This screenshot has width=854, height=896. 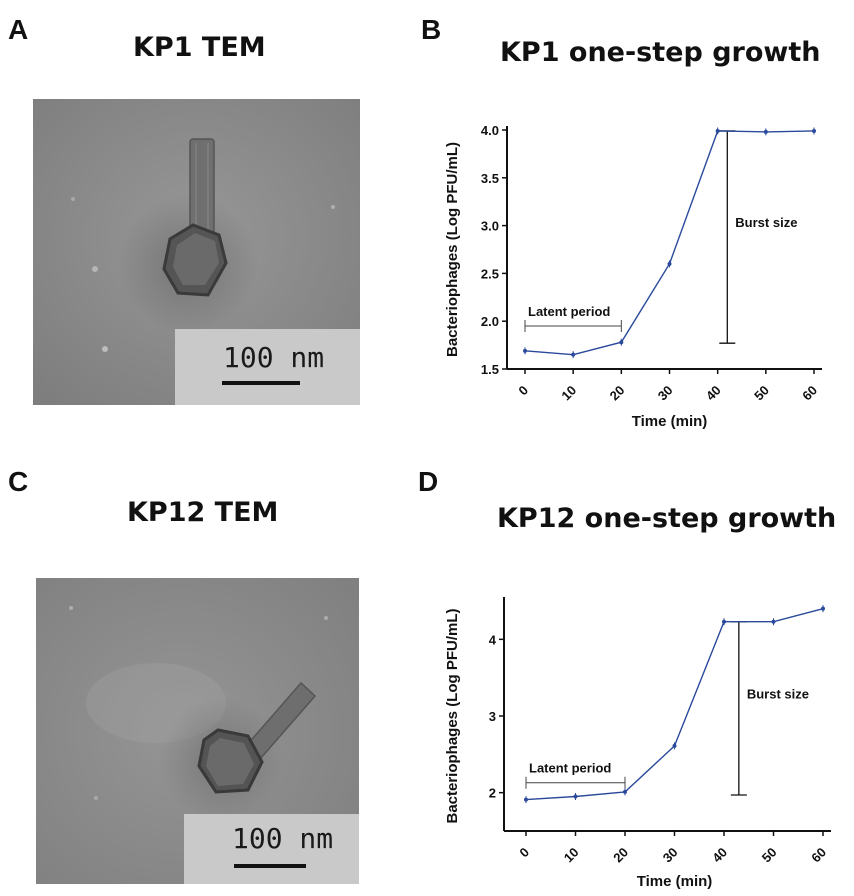 What do you see at coordinates (492, 793) in the screenshot?
I see `kp12-y-tick-label: 2` at bounding box center [492, 793].